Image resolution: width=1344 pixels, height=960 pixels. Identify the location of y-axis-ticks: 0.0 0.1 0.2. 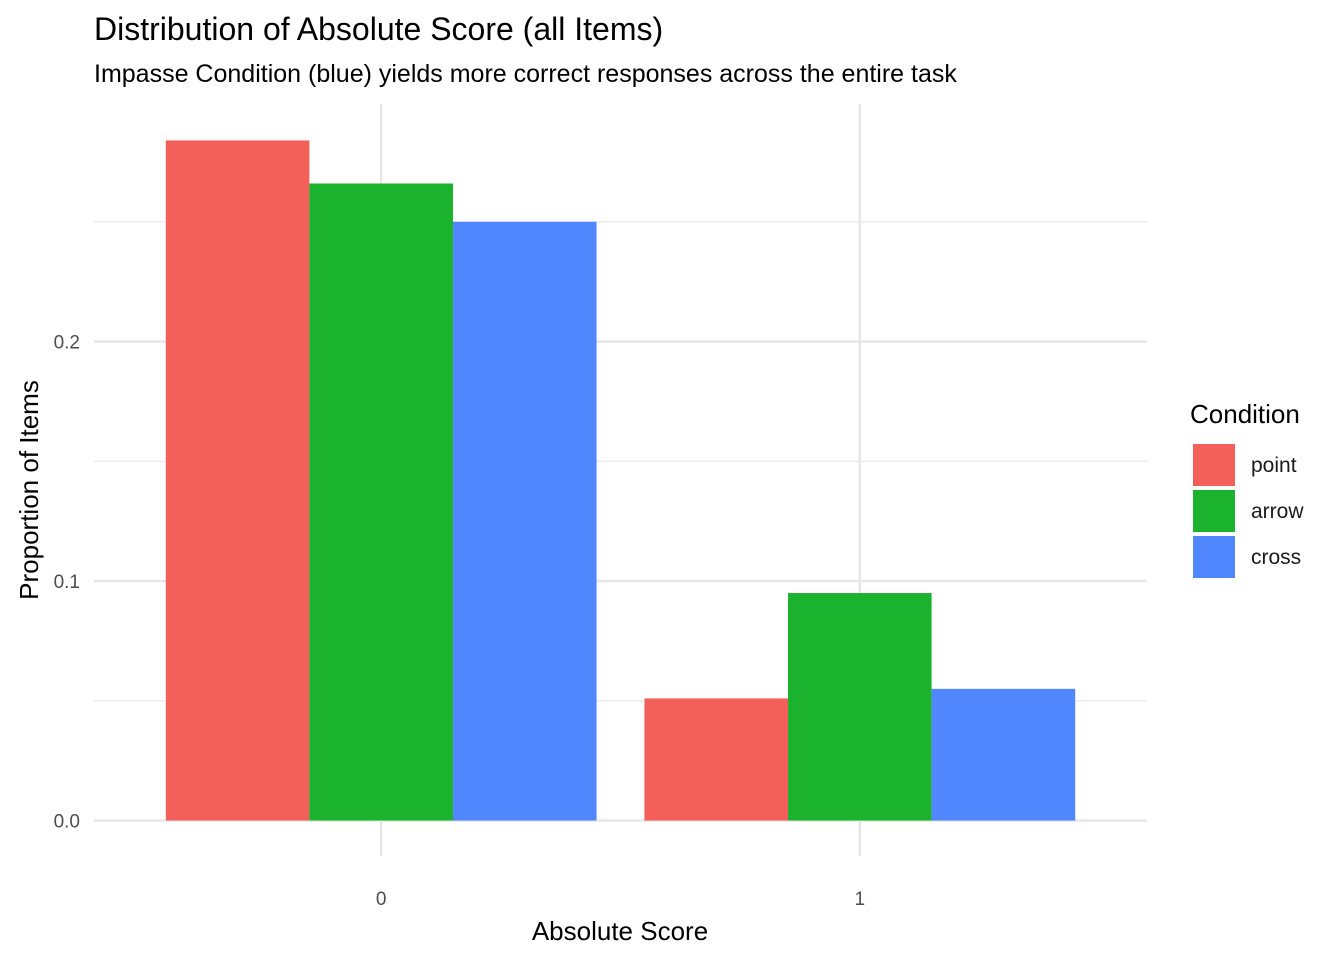
(67, 583).